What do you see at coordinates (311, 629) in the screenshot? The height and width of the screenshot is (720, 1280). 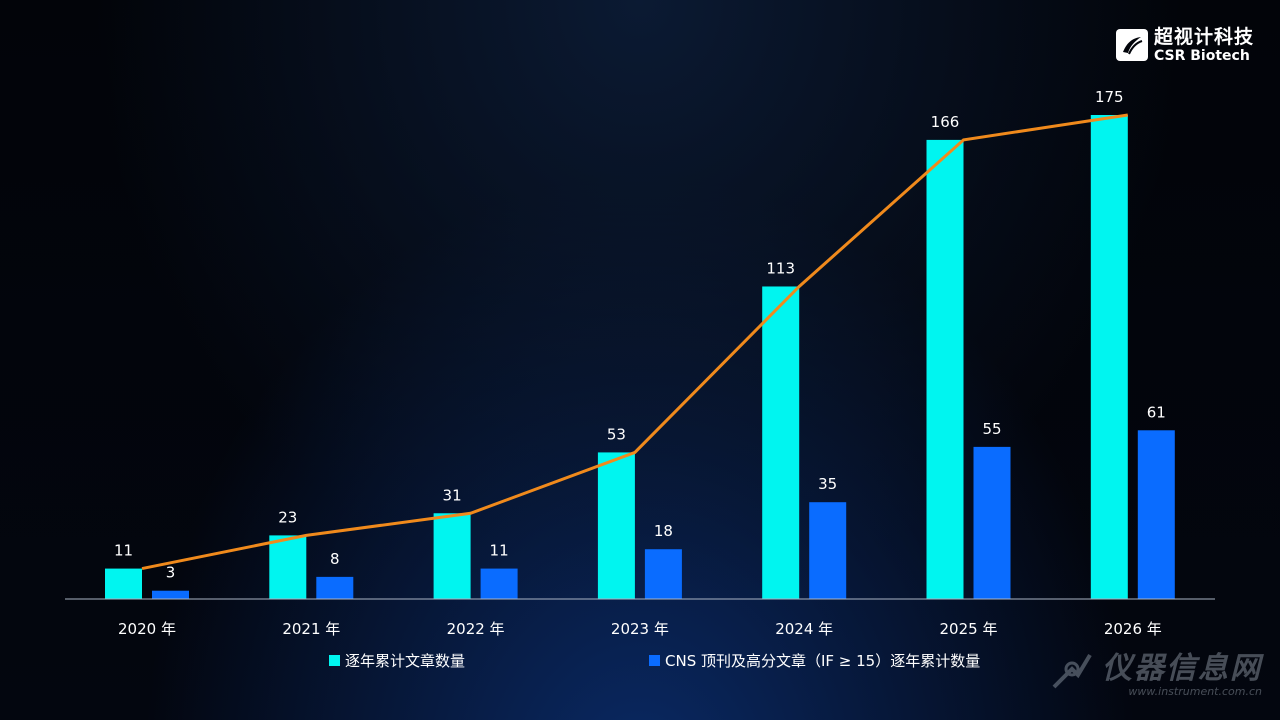 I see `x-tick-label-1: 2021 年` at bounding box center [311, 629].